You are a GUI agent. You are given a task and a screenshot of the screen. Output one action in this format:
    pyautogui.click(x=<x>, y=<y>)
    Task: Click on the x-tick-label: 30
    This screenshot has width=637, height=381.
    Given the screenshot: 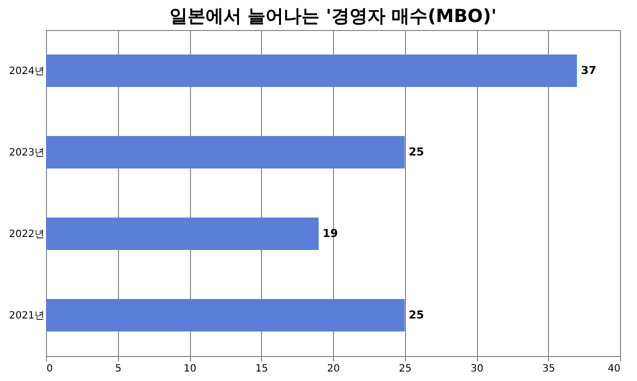 What is the action you would take?
    pyautogui.click(x=477, y=369)
    